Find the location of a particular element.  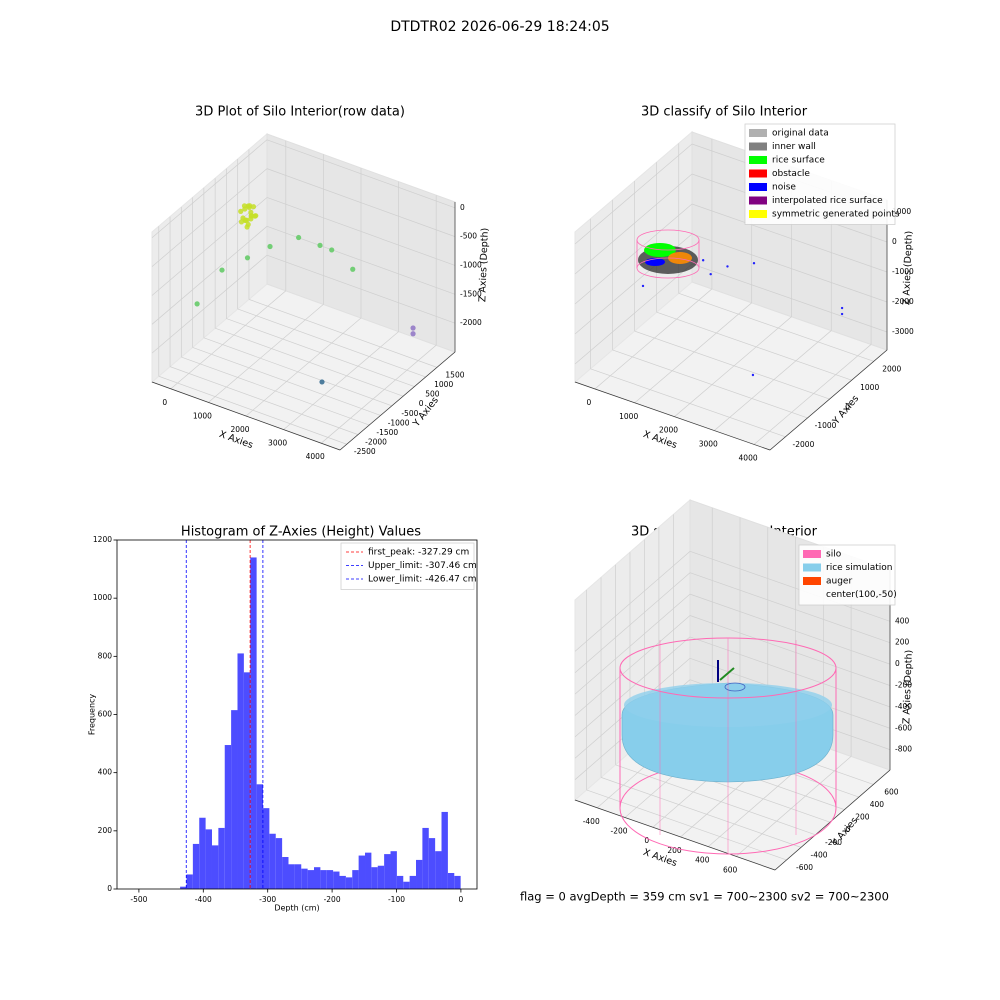

x-tick-label: 600 is located at coordinates (730, 869).